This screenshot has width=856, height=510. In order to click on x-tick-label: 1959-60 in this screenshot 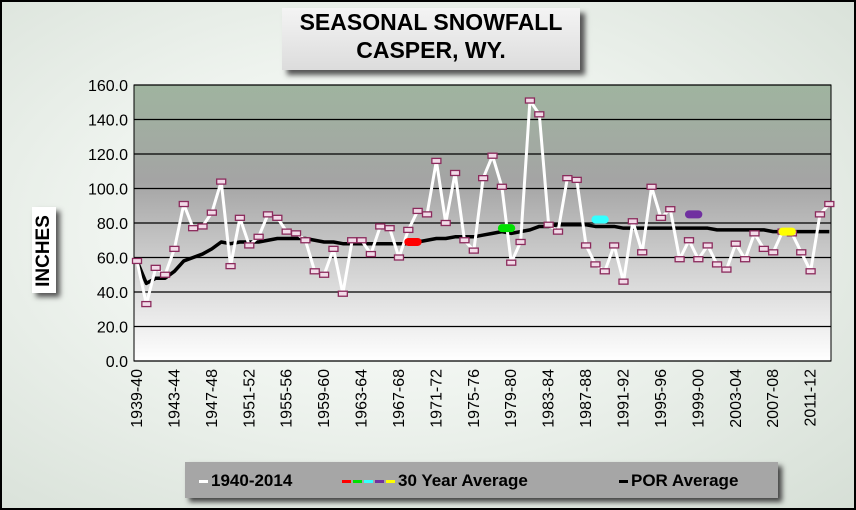, I will do `click(324, 398)`.